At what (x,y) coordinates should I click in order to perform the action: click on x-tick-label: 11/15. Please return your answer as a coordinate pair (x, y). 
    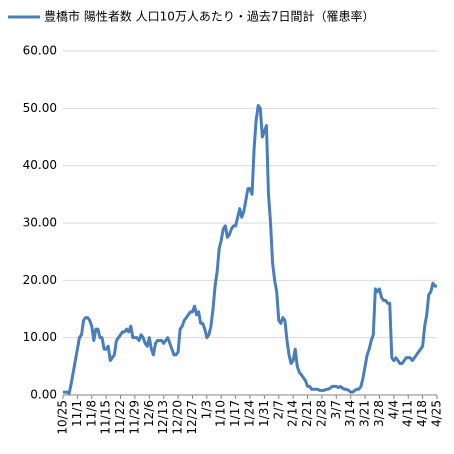
    Looking at the image, I should click on (106, 417).